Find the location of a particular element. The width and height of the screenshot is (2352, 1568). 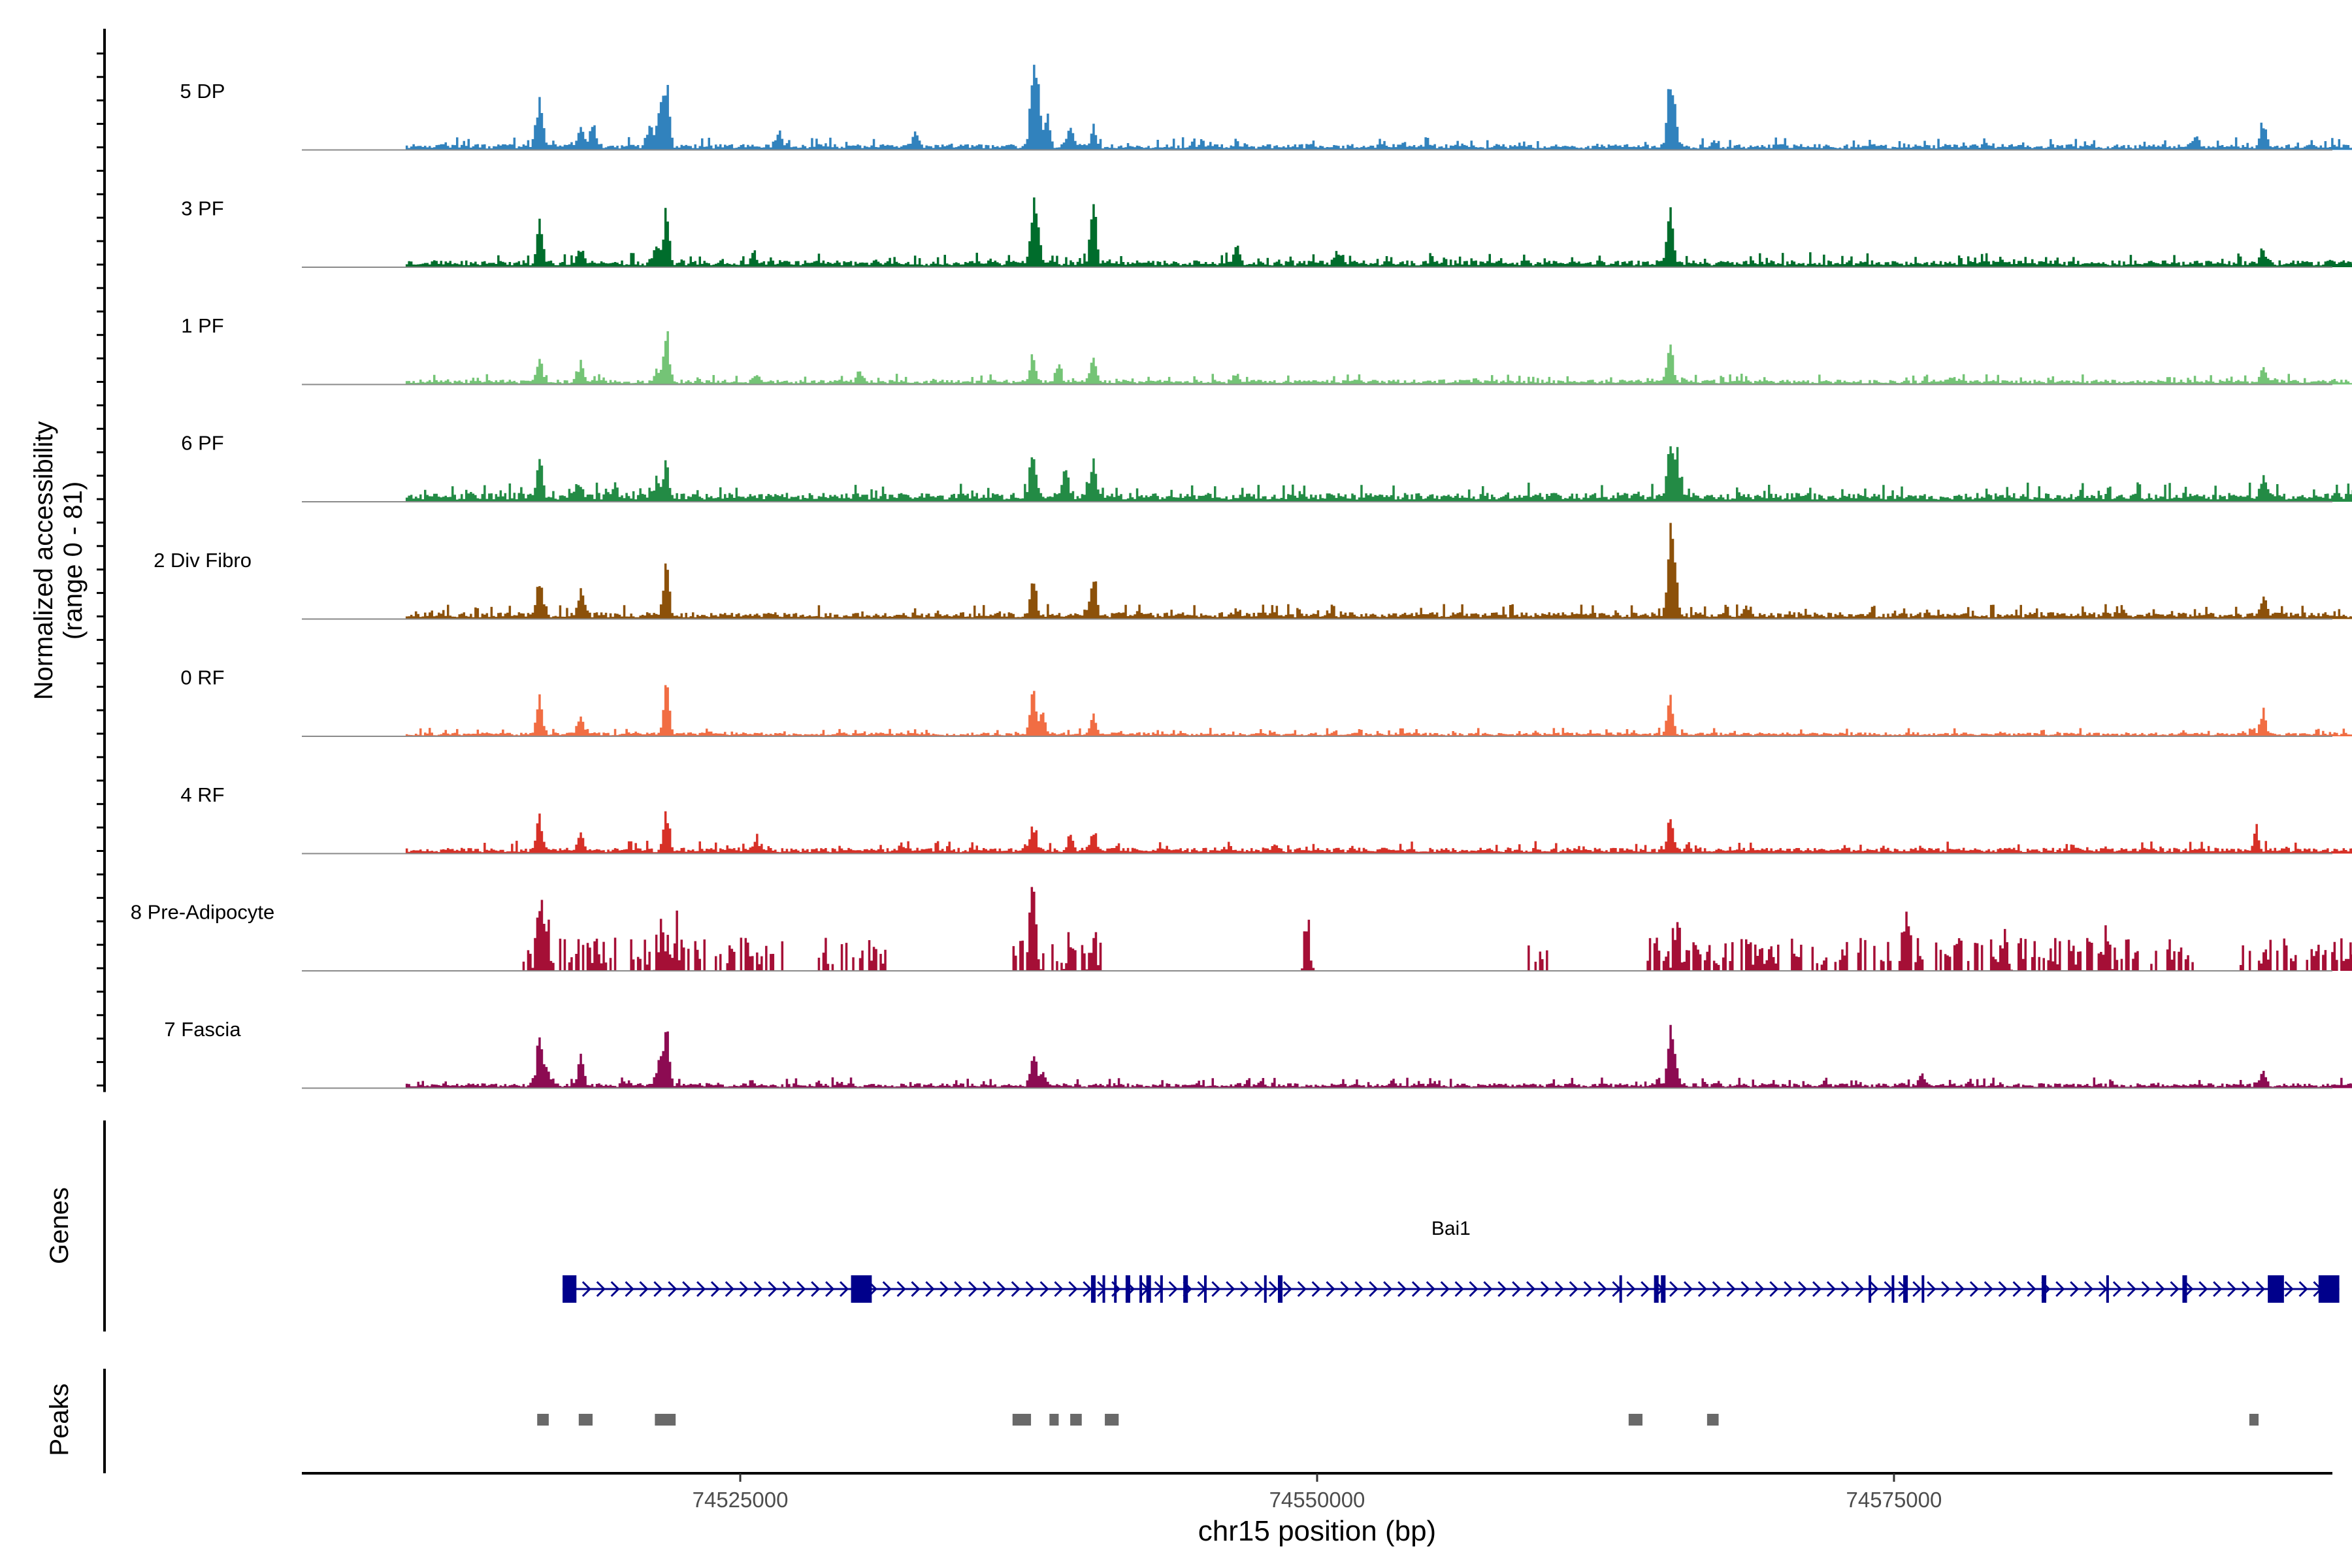

x-axis: 74525000 74550000 74575000 is located at coordinates (1317, 1492).